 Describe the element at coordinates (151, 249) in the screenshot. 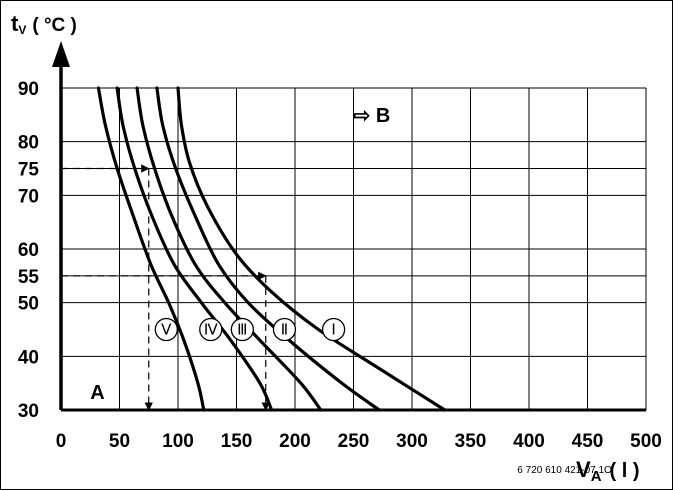

I see `curve-v` at that location.